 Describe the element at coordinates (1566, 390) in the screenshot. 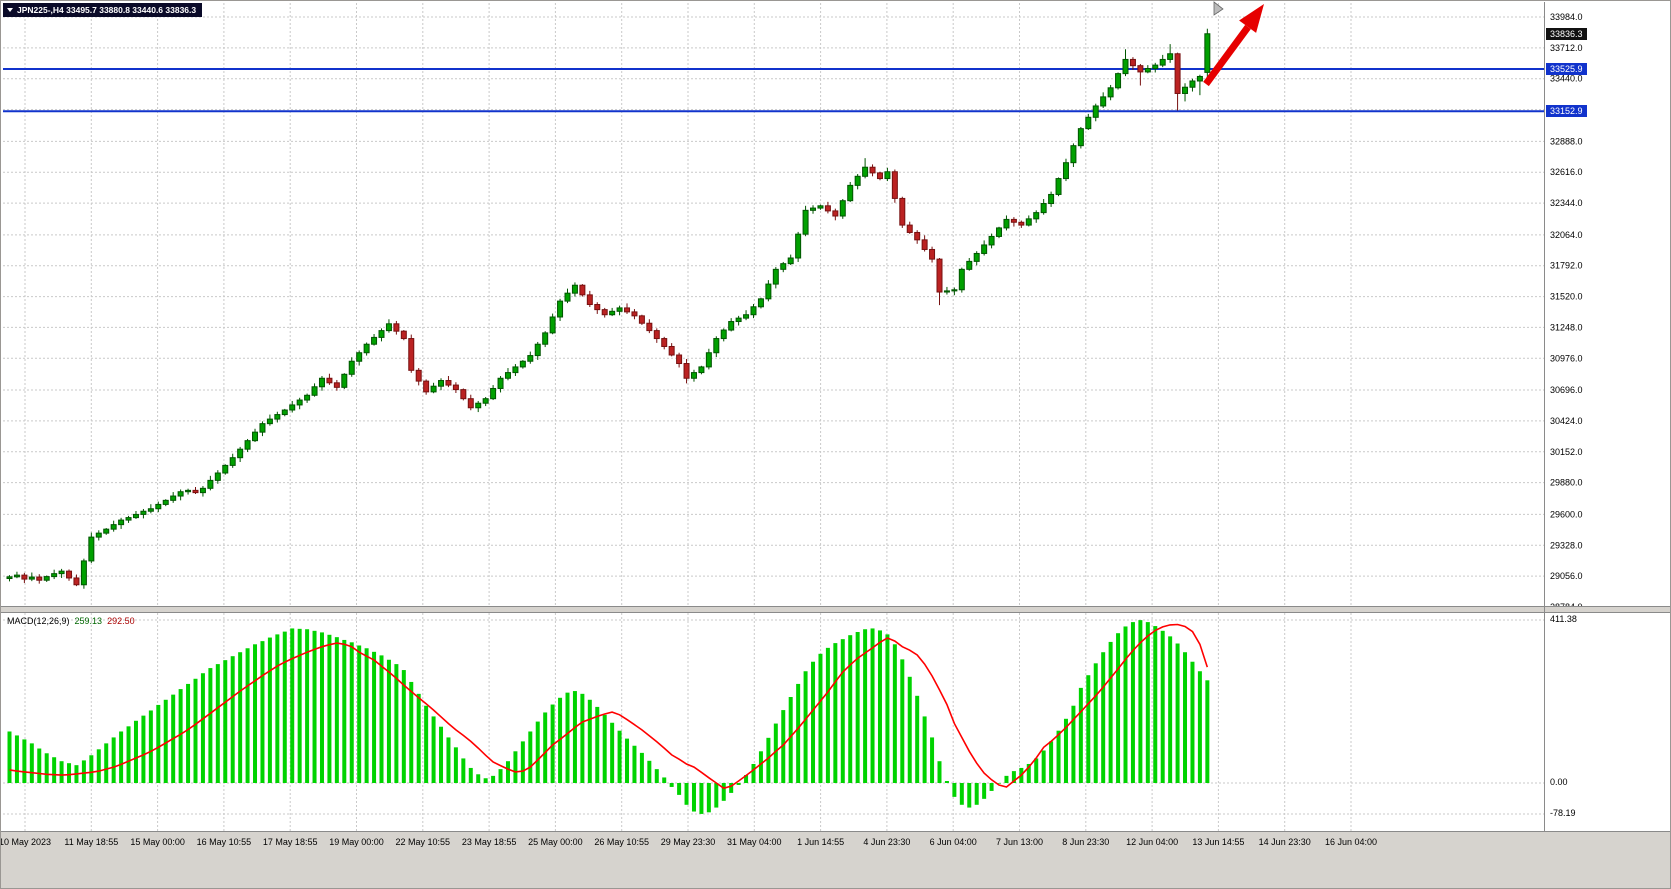

I see `price-axis-label: 30696.0` at that location.